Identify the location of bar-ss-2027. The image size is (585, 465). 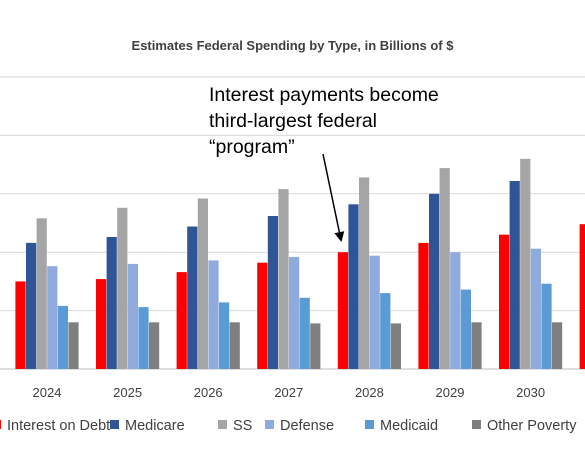
(283, 279).